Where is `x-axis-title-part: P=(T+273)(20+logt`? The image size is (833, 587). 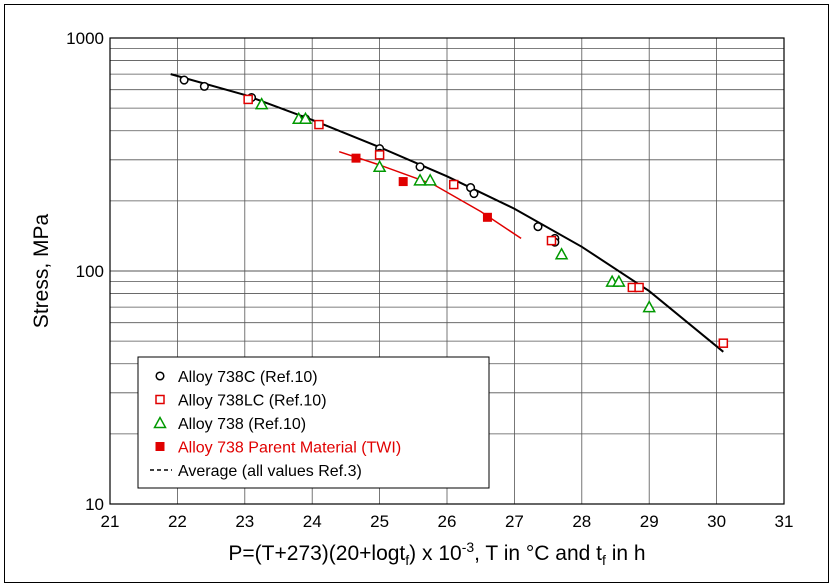
x-axis-title-part: P=(T+273)(20+logt is located at coordinates (316, 553).